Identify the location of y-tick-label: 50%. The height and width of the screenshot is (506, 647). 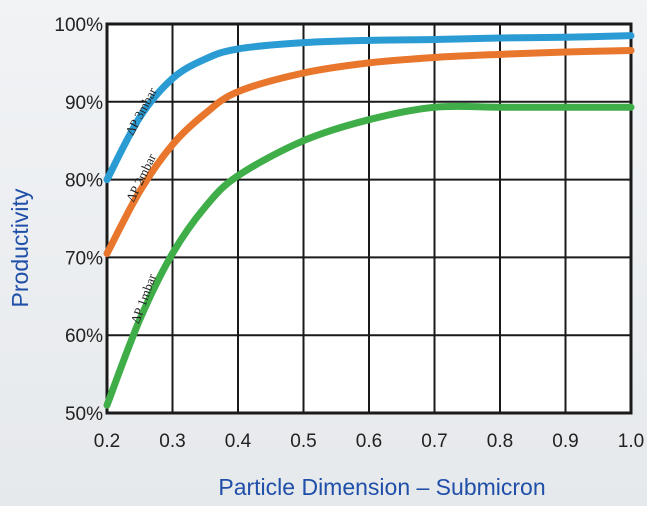
(84, 414).